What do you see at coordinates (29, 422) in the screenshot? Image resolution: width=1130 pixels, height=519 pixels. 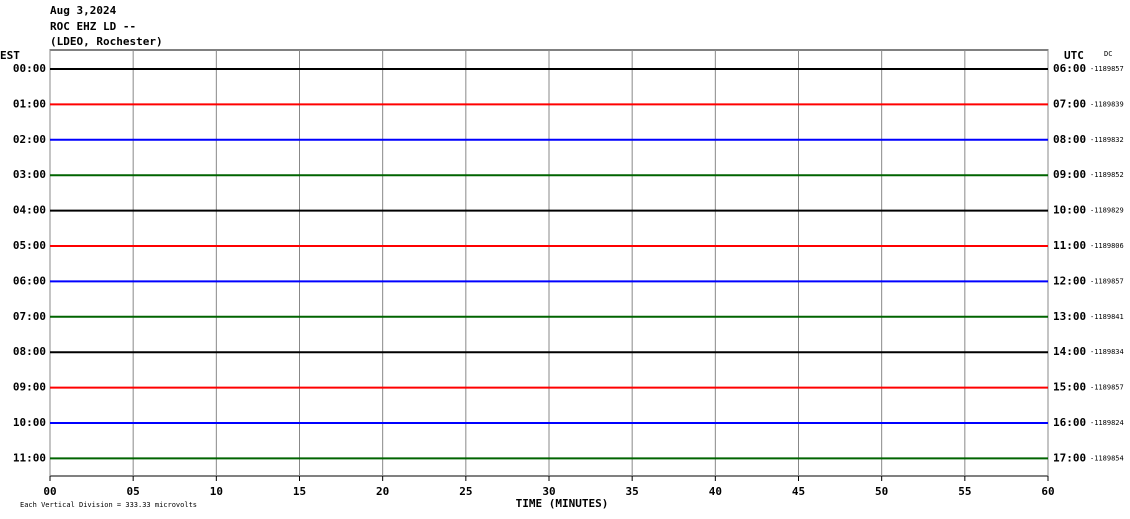 I see `est-label: 10:00` at bounding box center [29, 422].